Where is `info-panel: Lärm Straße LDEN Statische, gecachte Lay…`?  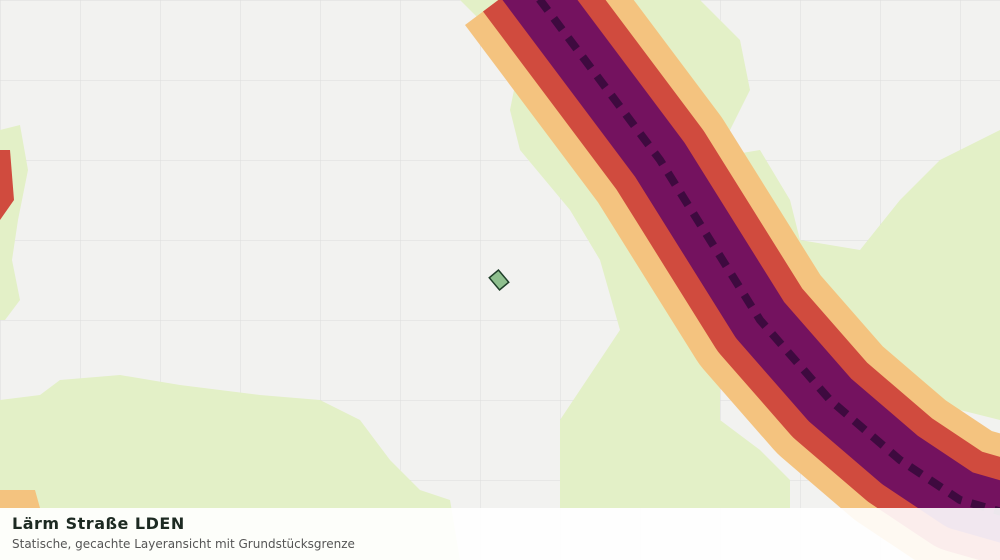 info-panel: Lärm Straße LDEN Statische, gecachte Lay… is located at coordinates (500, 534).